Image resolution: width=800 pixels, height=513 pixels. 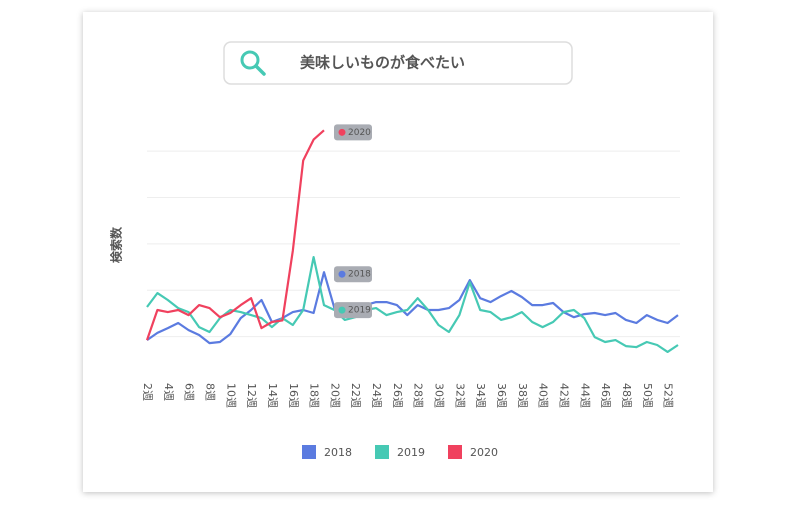 What do you see at coordinates (260, 70) in the screenshot?
I see `search-icon-handle` at bounding box center [260, 70].